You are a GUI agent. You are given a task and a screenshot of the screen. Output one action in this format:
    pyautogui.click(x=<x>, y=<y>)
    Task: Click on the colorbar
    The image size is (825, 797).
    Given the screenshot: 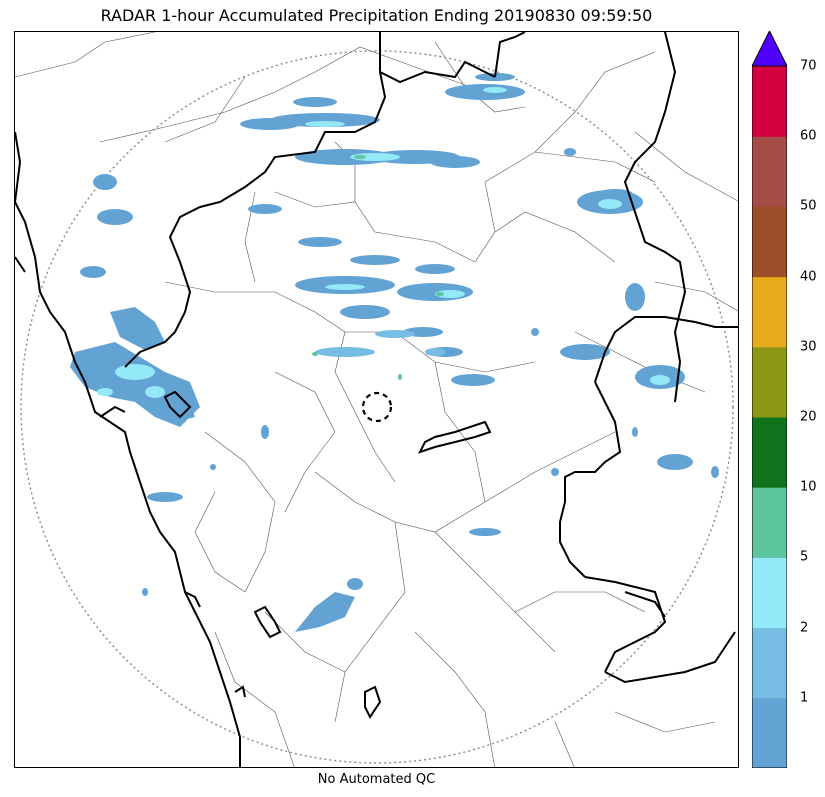 What is the action you would take?
    pyautogui.click(x=769, y=399)
    